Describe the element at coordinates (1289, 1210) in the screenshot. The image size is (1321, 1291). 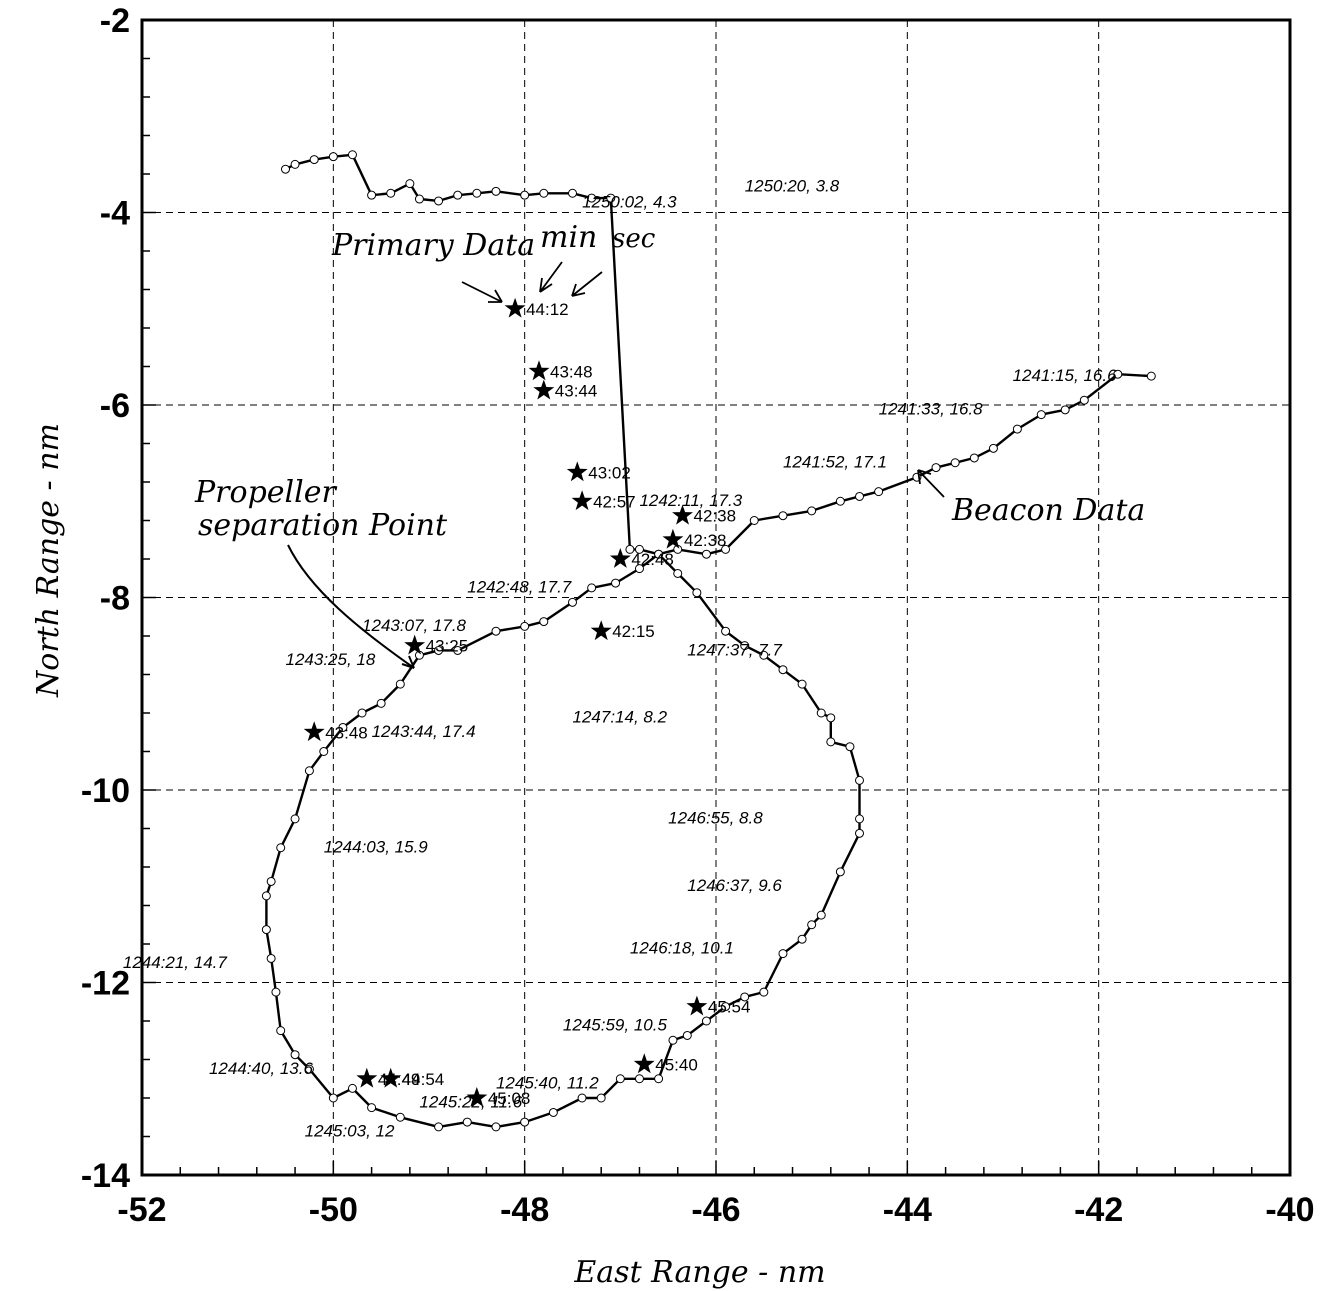
I see `x-tick-label: -40` at that location.